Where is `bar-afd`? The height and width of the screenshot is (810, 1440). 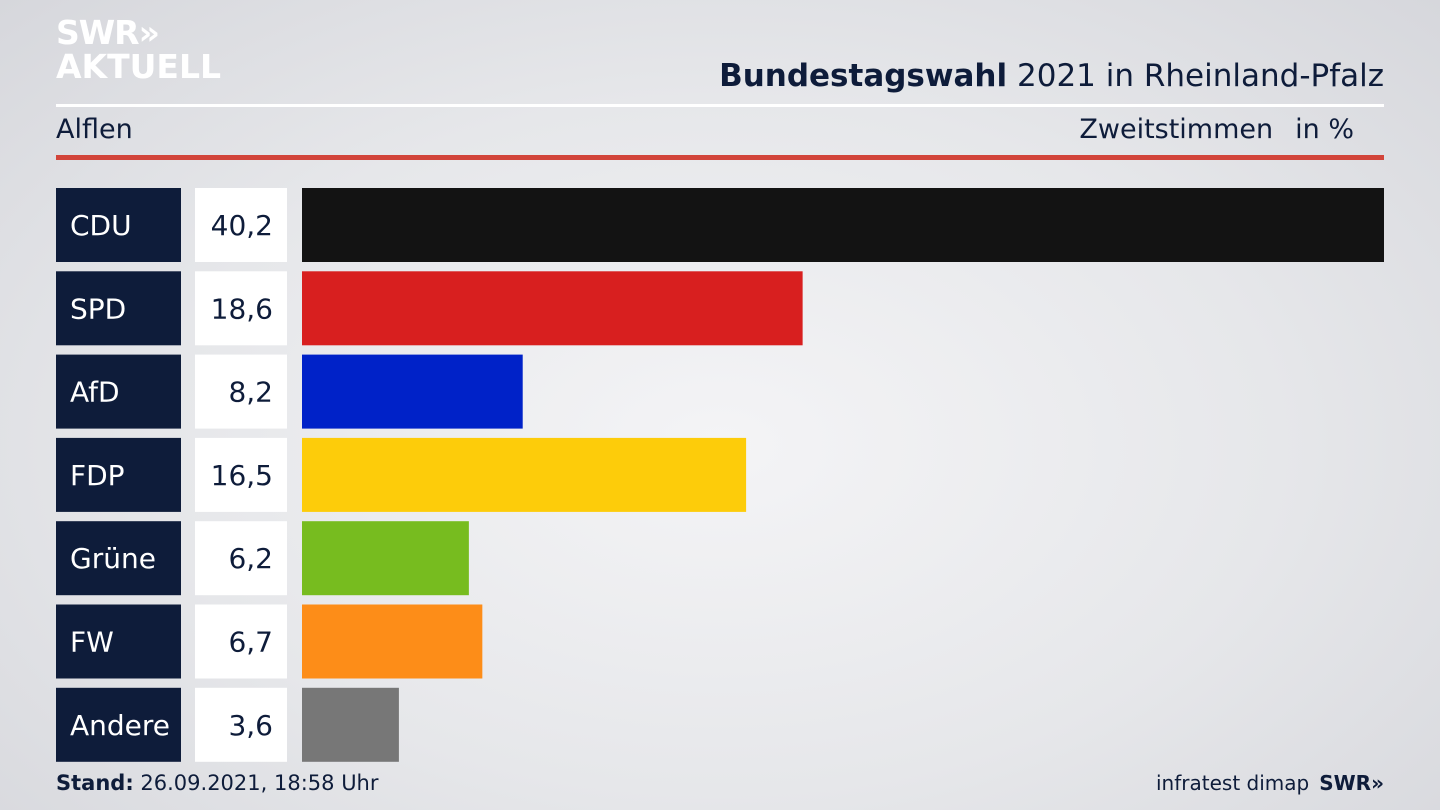
bar-afd is located at coordinates (412, 391).